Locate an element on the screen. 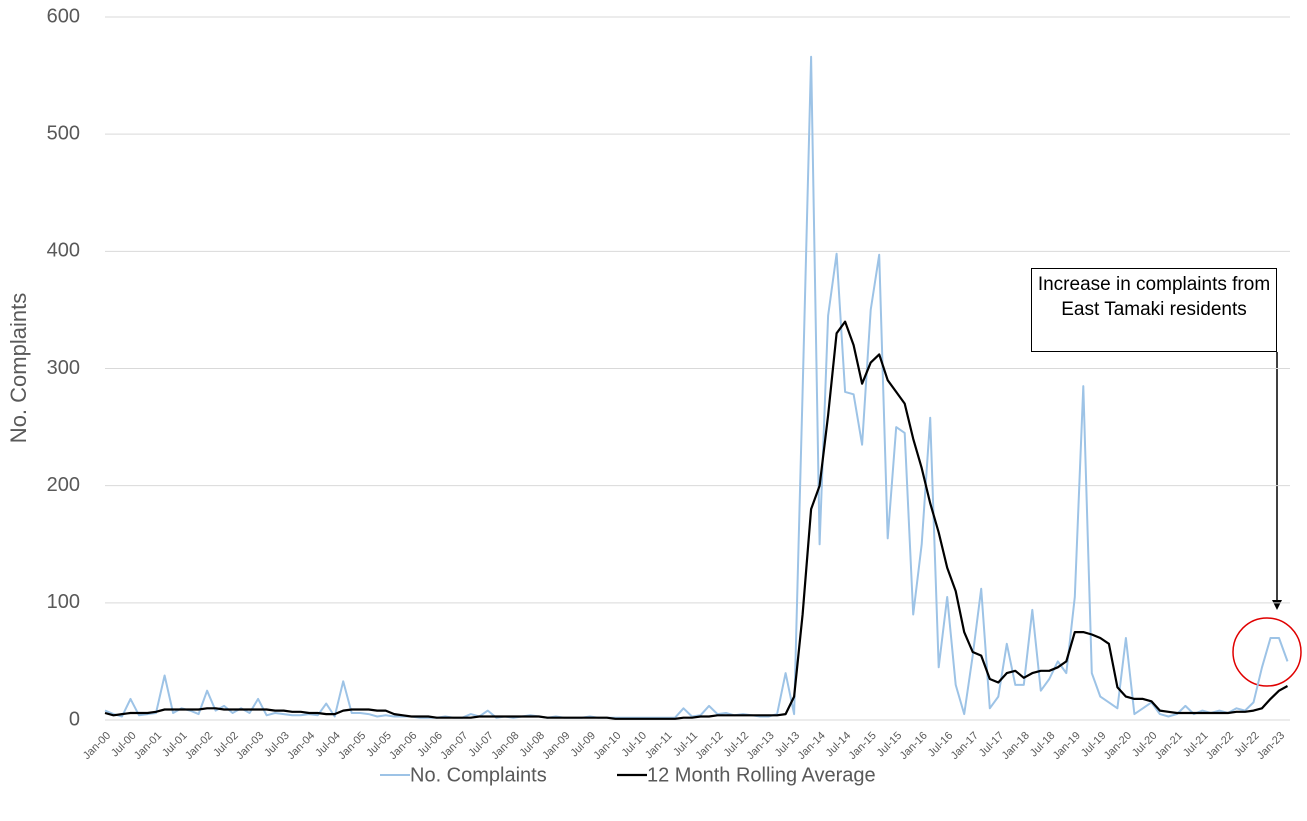 This screenshot has height=821, width=1307. x-tick-label: Jan-16 is located at coordinates (914, 746).